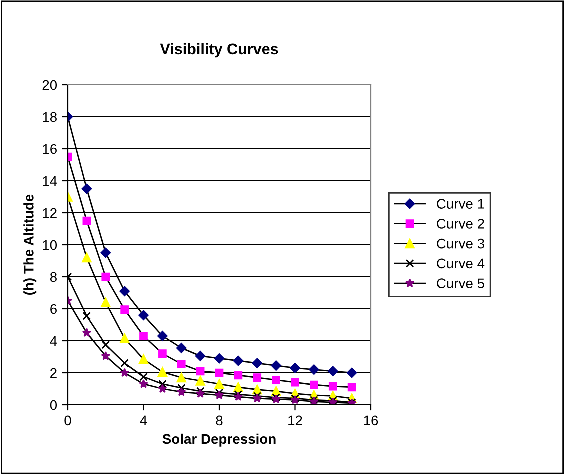 Image resolution: width=565 pixels, height=475 pixels. Describe the element at coordinates (54, 405) in the screenshot. I see `y-tick-label: 0` at that location.